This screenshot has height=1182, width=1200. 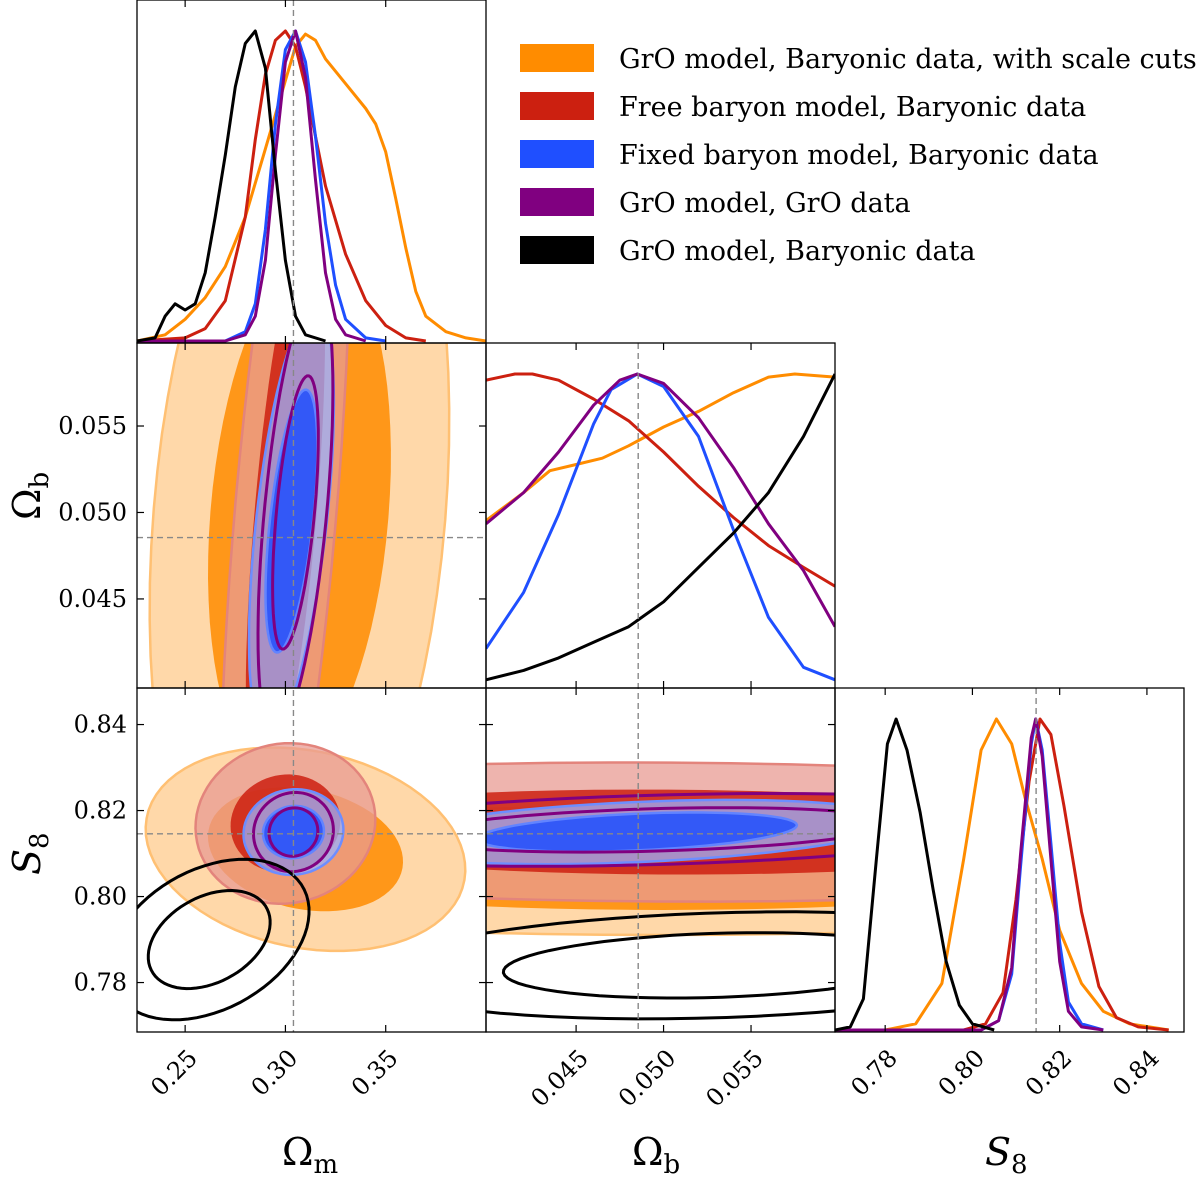 What do you see at coordinates (40, 840) in the screenshot?
I see `y-axis-label-s8-sub: 8` at bounding box center [40, 840].